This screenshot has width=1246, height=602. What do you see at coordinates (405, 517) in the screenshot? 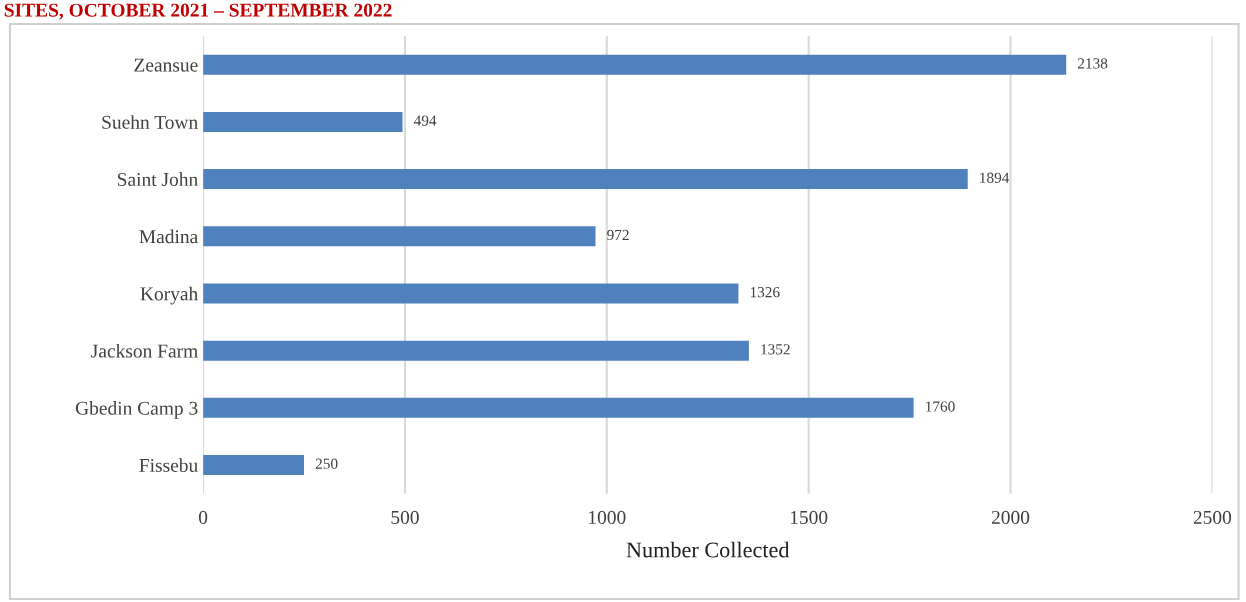
I see `x-tick-label: 500` at bounding box center [405, 517].